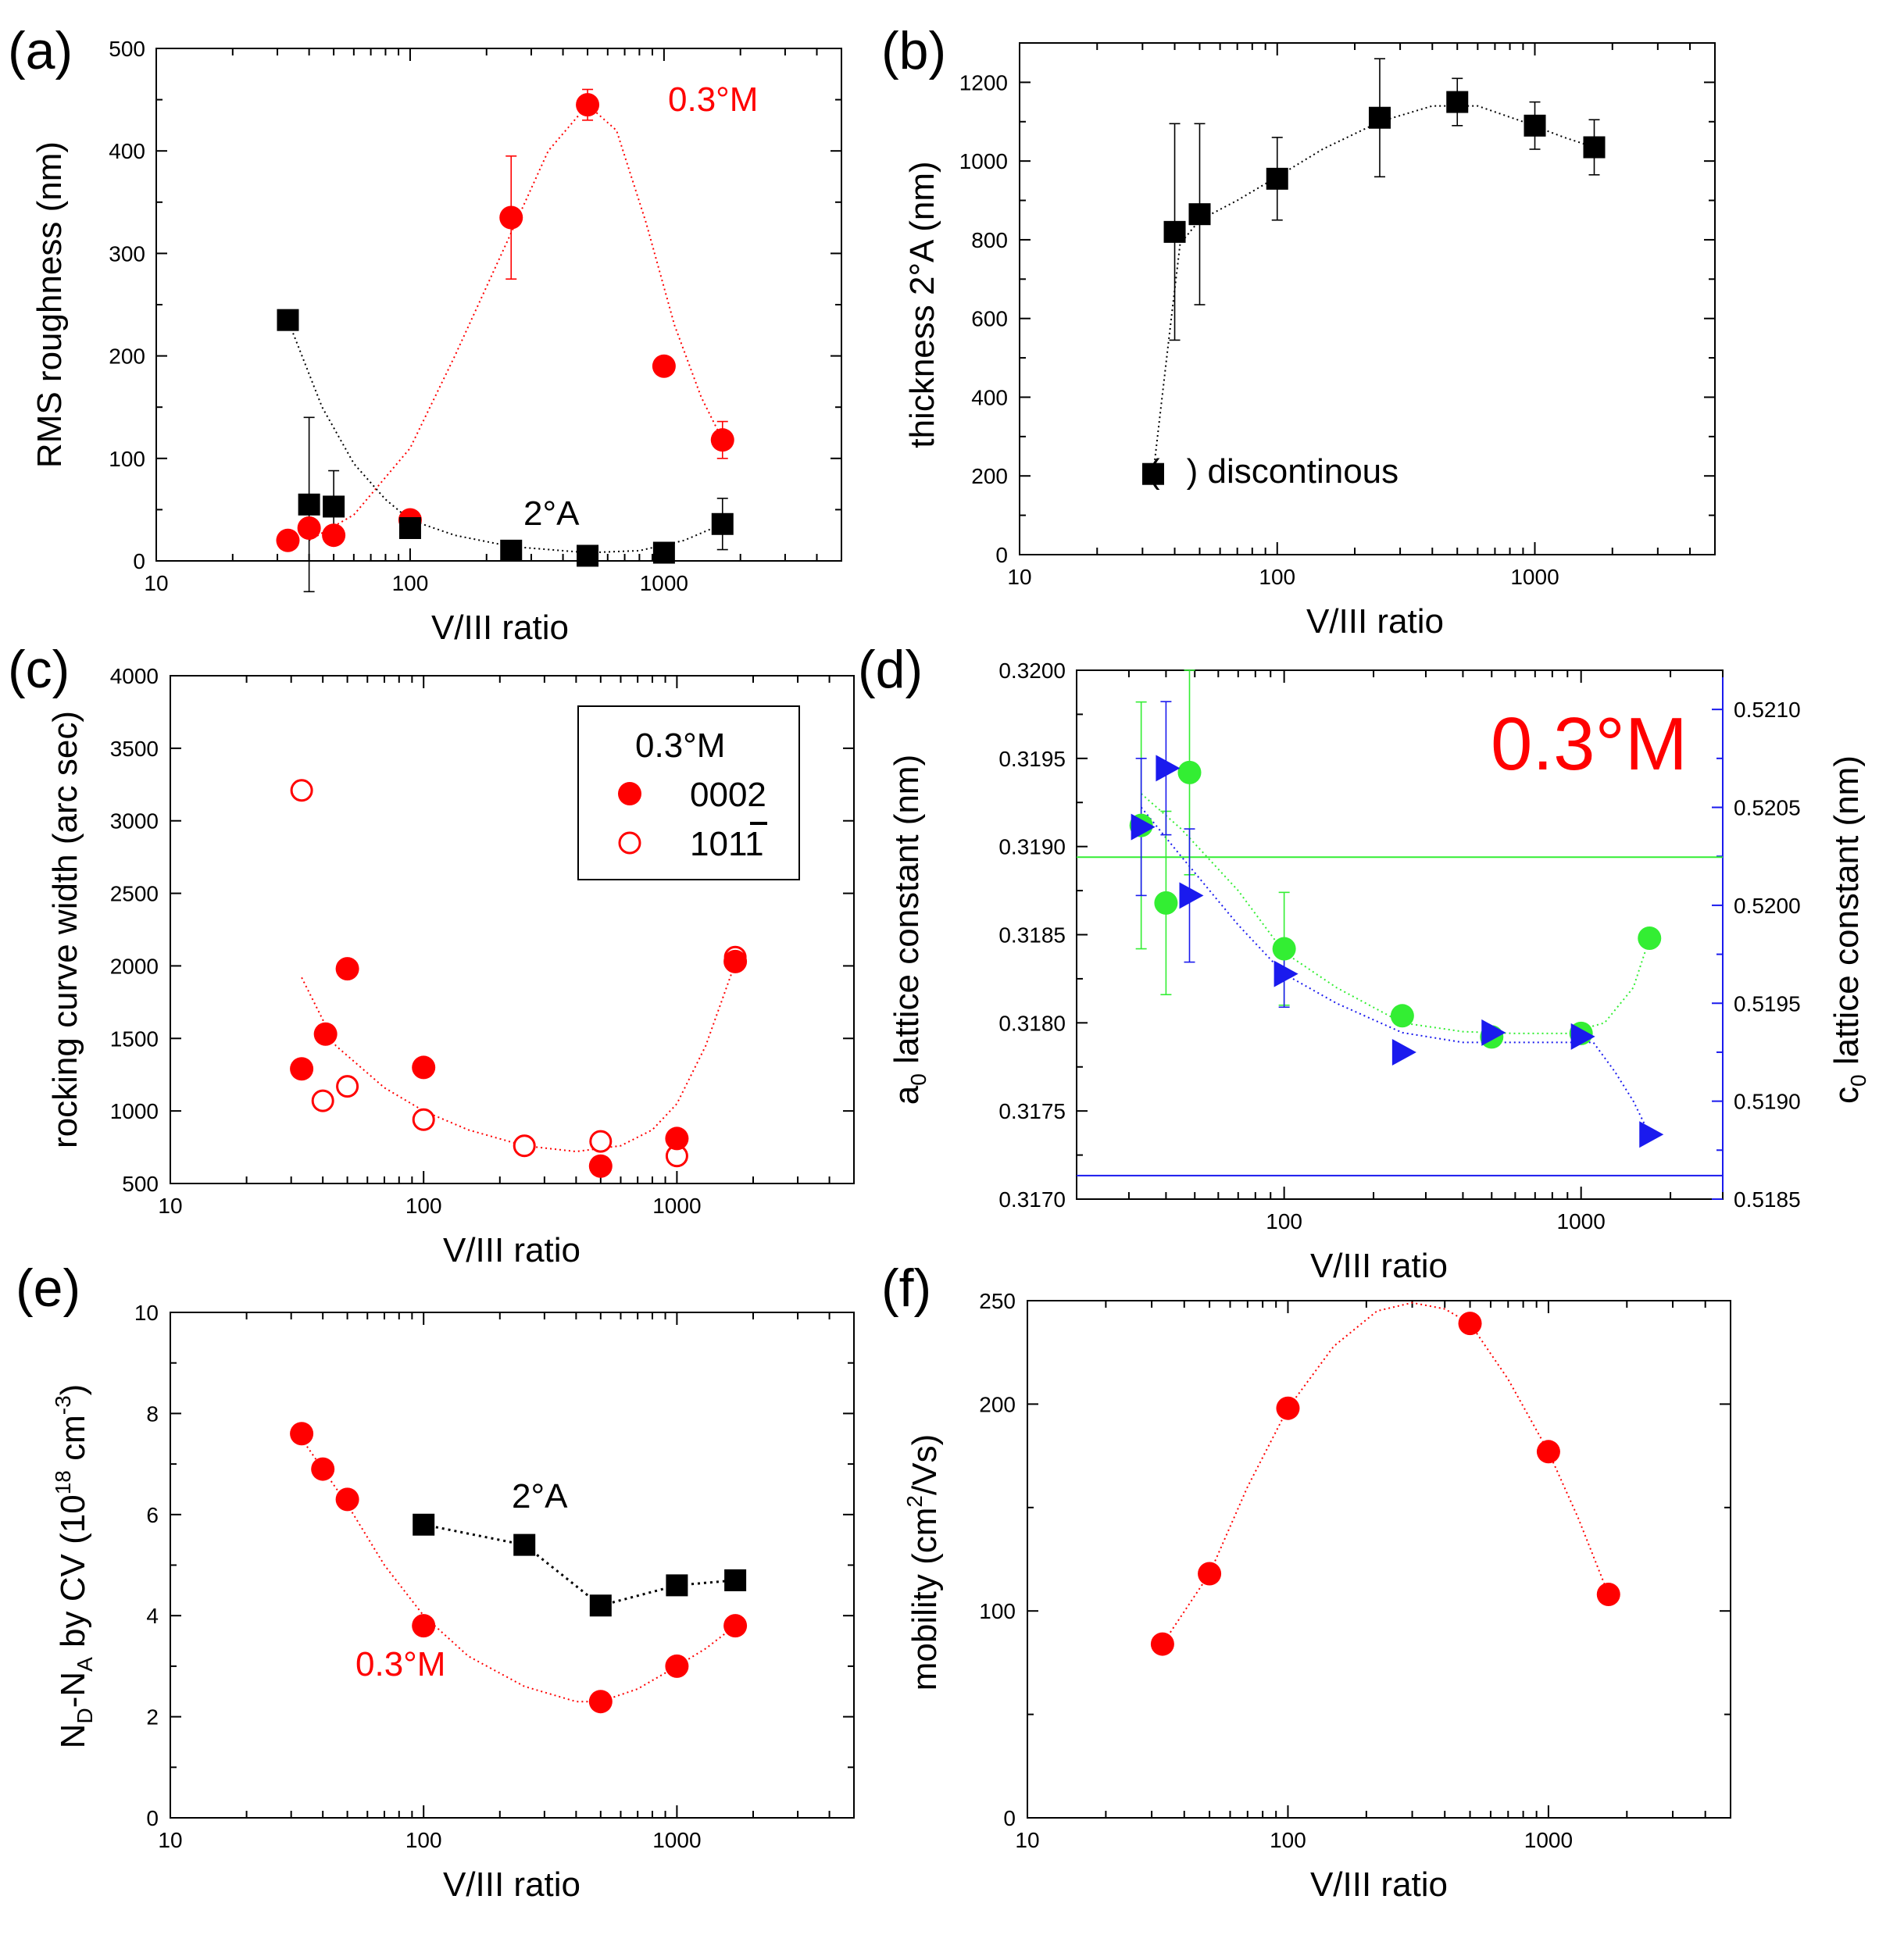 This screenshot has width=1904, height=1935. Describe the element at coordinates (1767, 1199) in the screenshot. I see `y-tick-label: 0.5185` at that location.